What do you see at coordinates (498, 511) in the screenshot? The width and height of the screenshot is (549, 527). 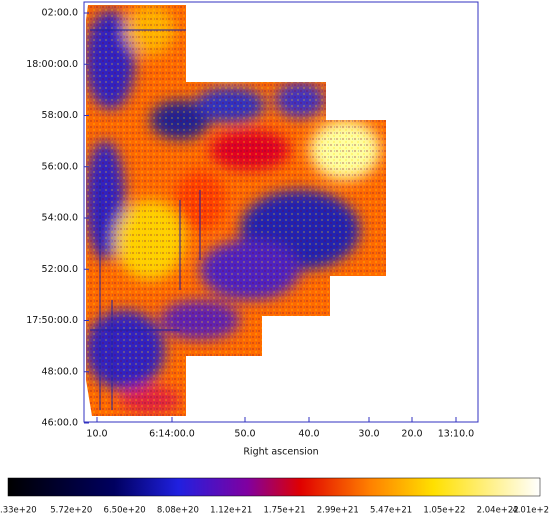 I see `colorbar-label: 2.04e+22` at bounding box center [498, 511].